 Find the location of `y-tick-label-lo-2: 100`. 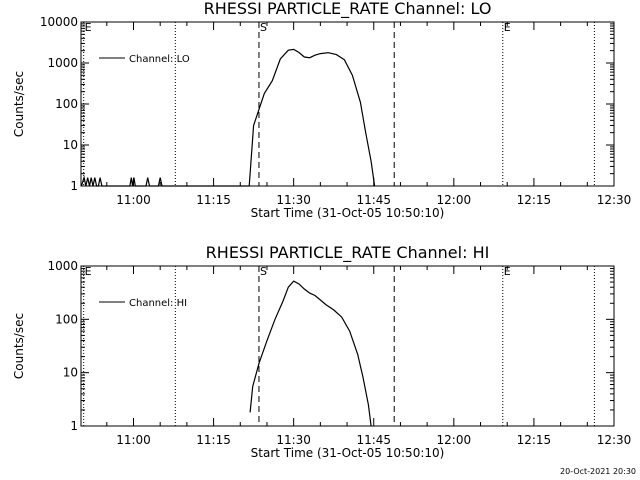

y-tick-label-lo-2: 100 is located at coordinates (66, 104).